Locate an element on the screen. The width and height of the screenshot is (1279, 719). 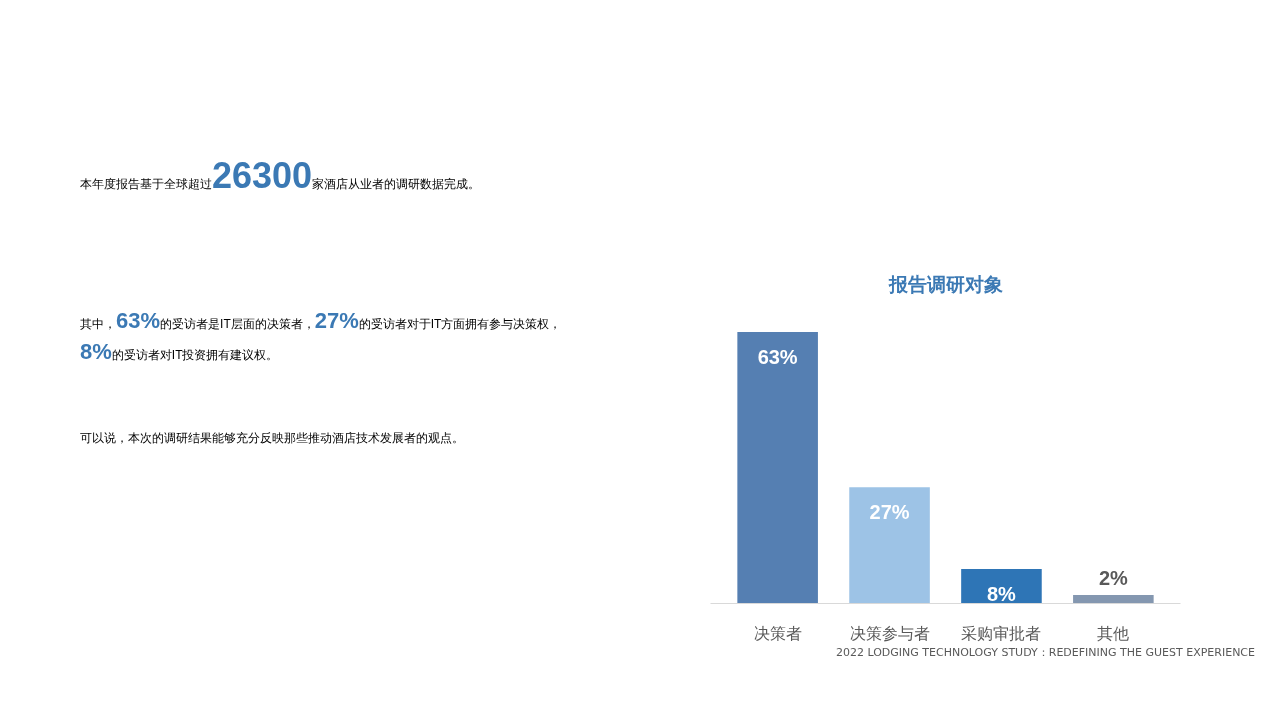
data-label: 2% is located at coordinates (1113, 577).